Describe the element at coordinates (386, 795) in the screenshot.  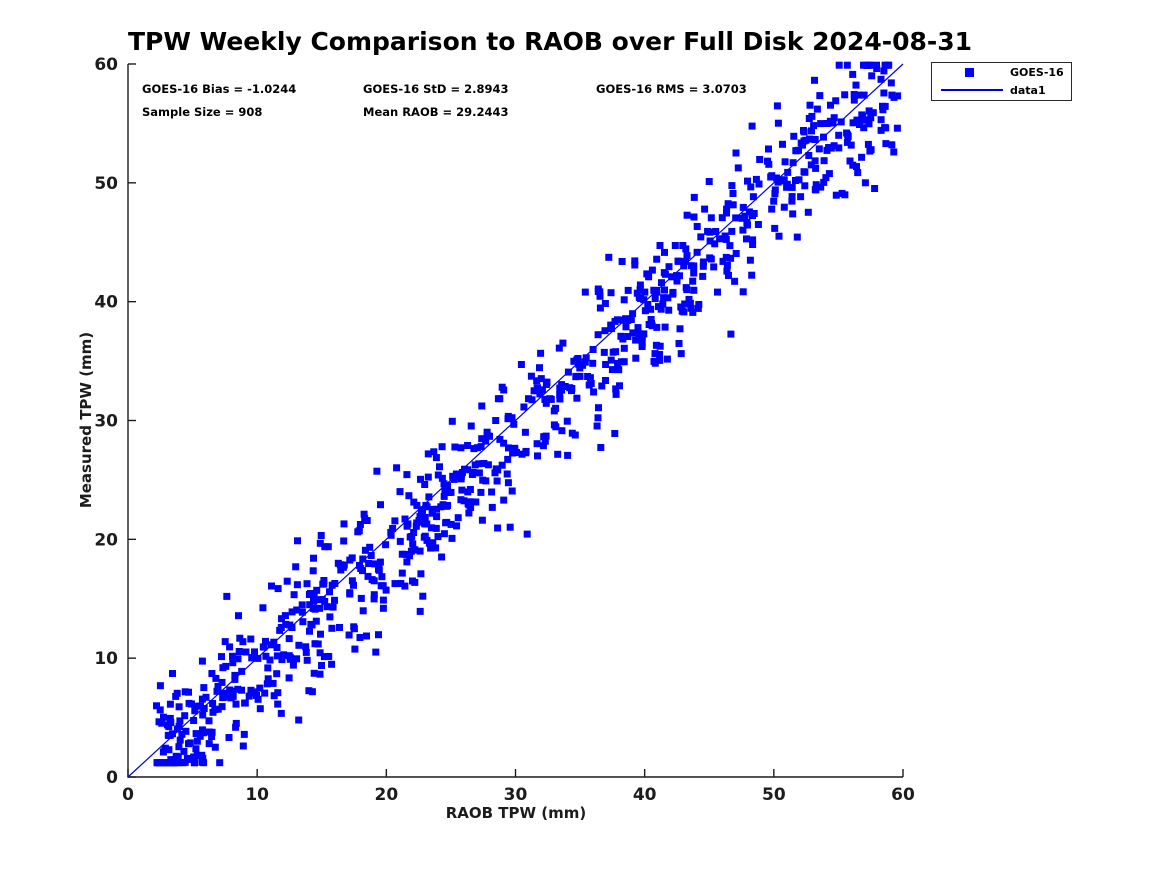
I see `x-tick-label: 20` at that location.